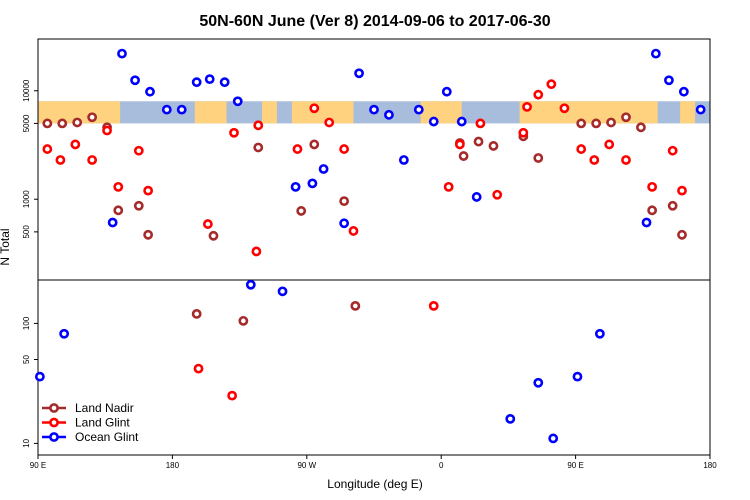  I want to click on y-tick-label: 500, so click(26, 232).